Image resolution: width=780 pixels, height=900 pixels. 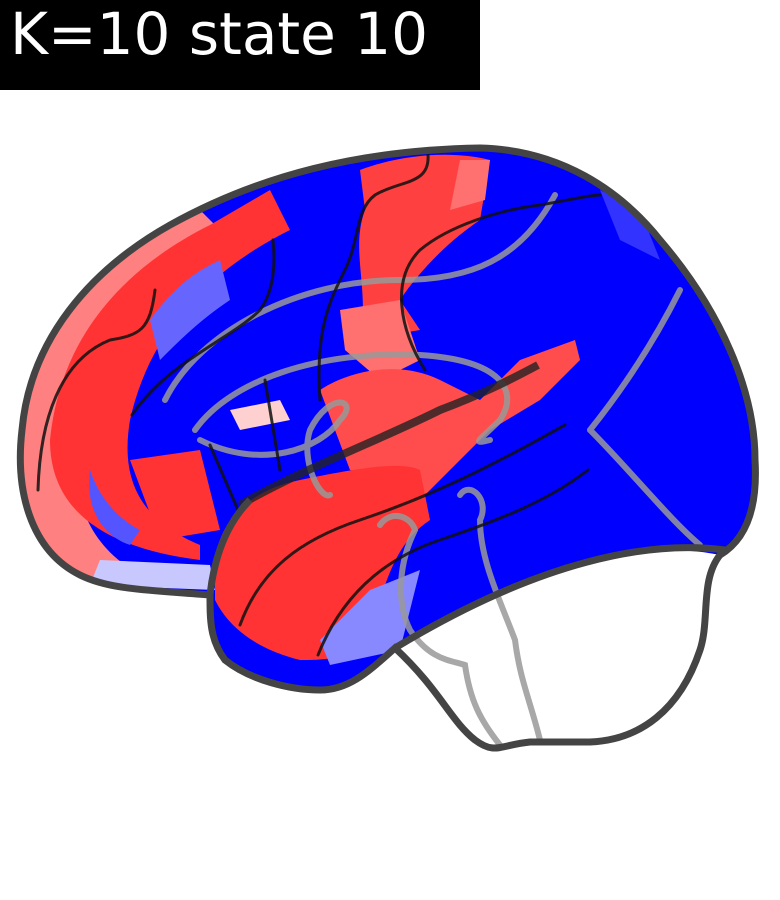 What do you see at coordinates (229, 546) in the screenshot?
I see `brain-outline` at bounding box center [229, 546].